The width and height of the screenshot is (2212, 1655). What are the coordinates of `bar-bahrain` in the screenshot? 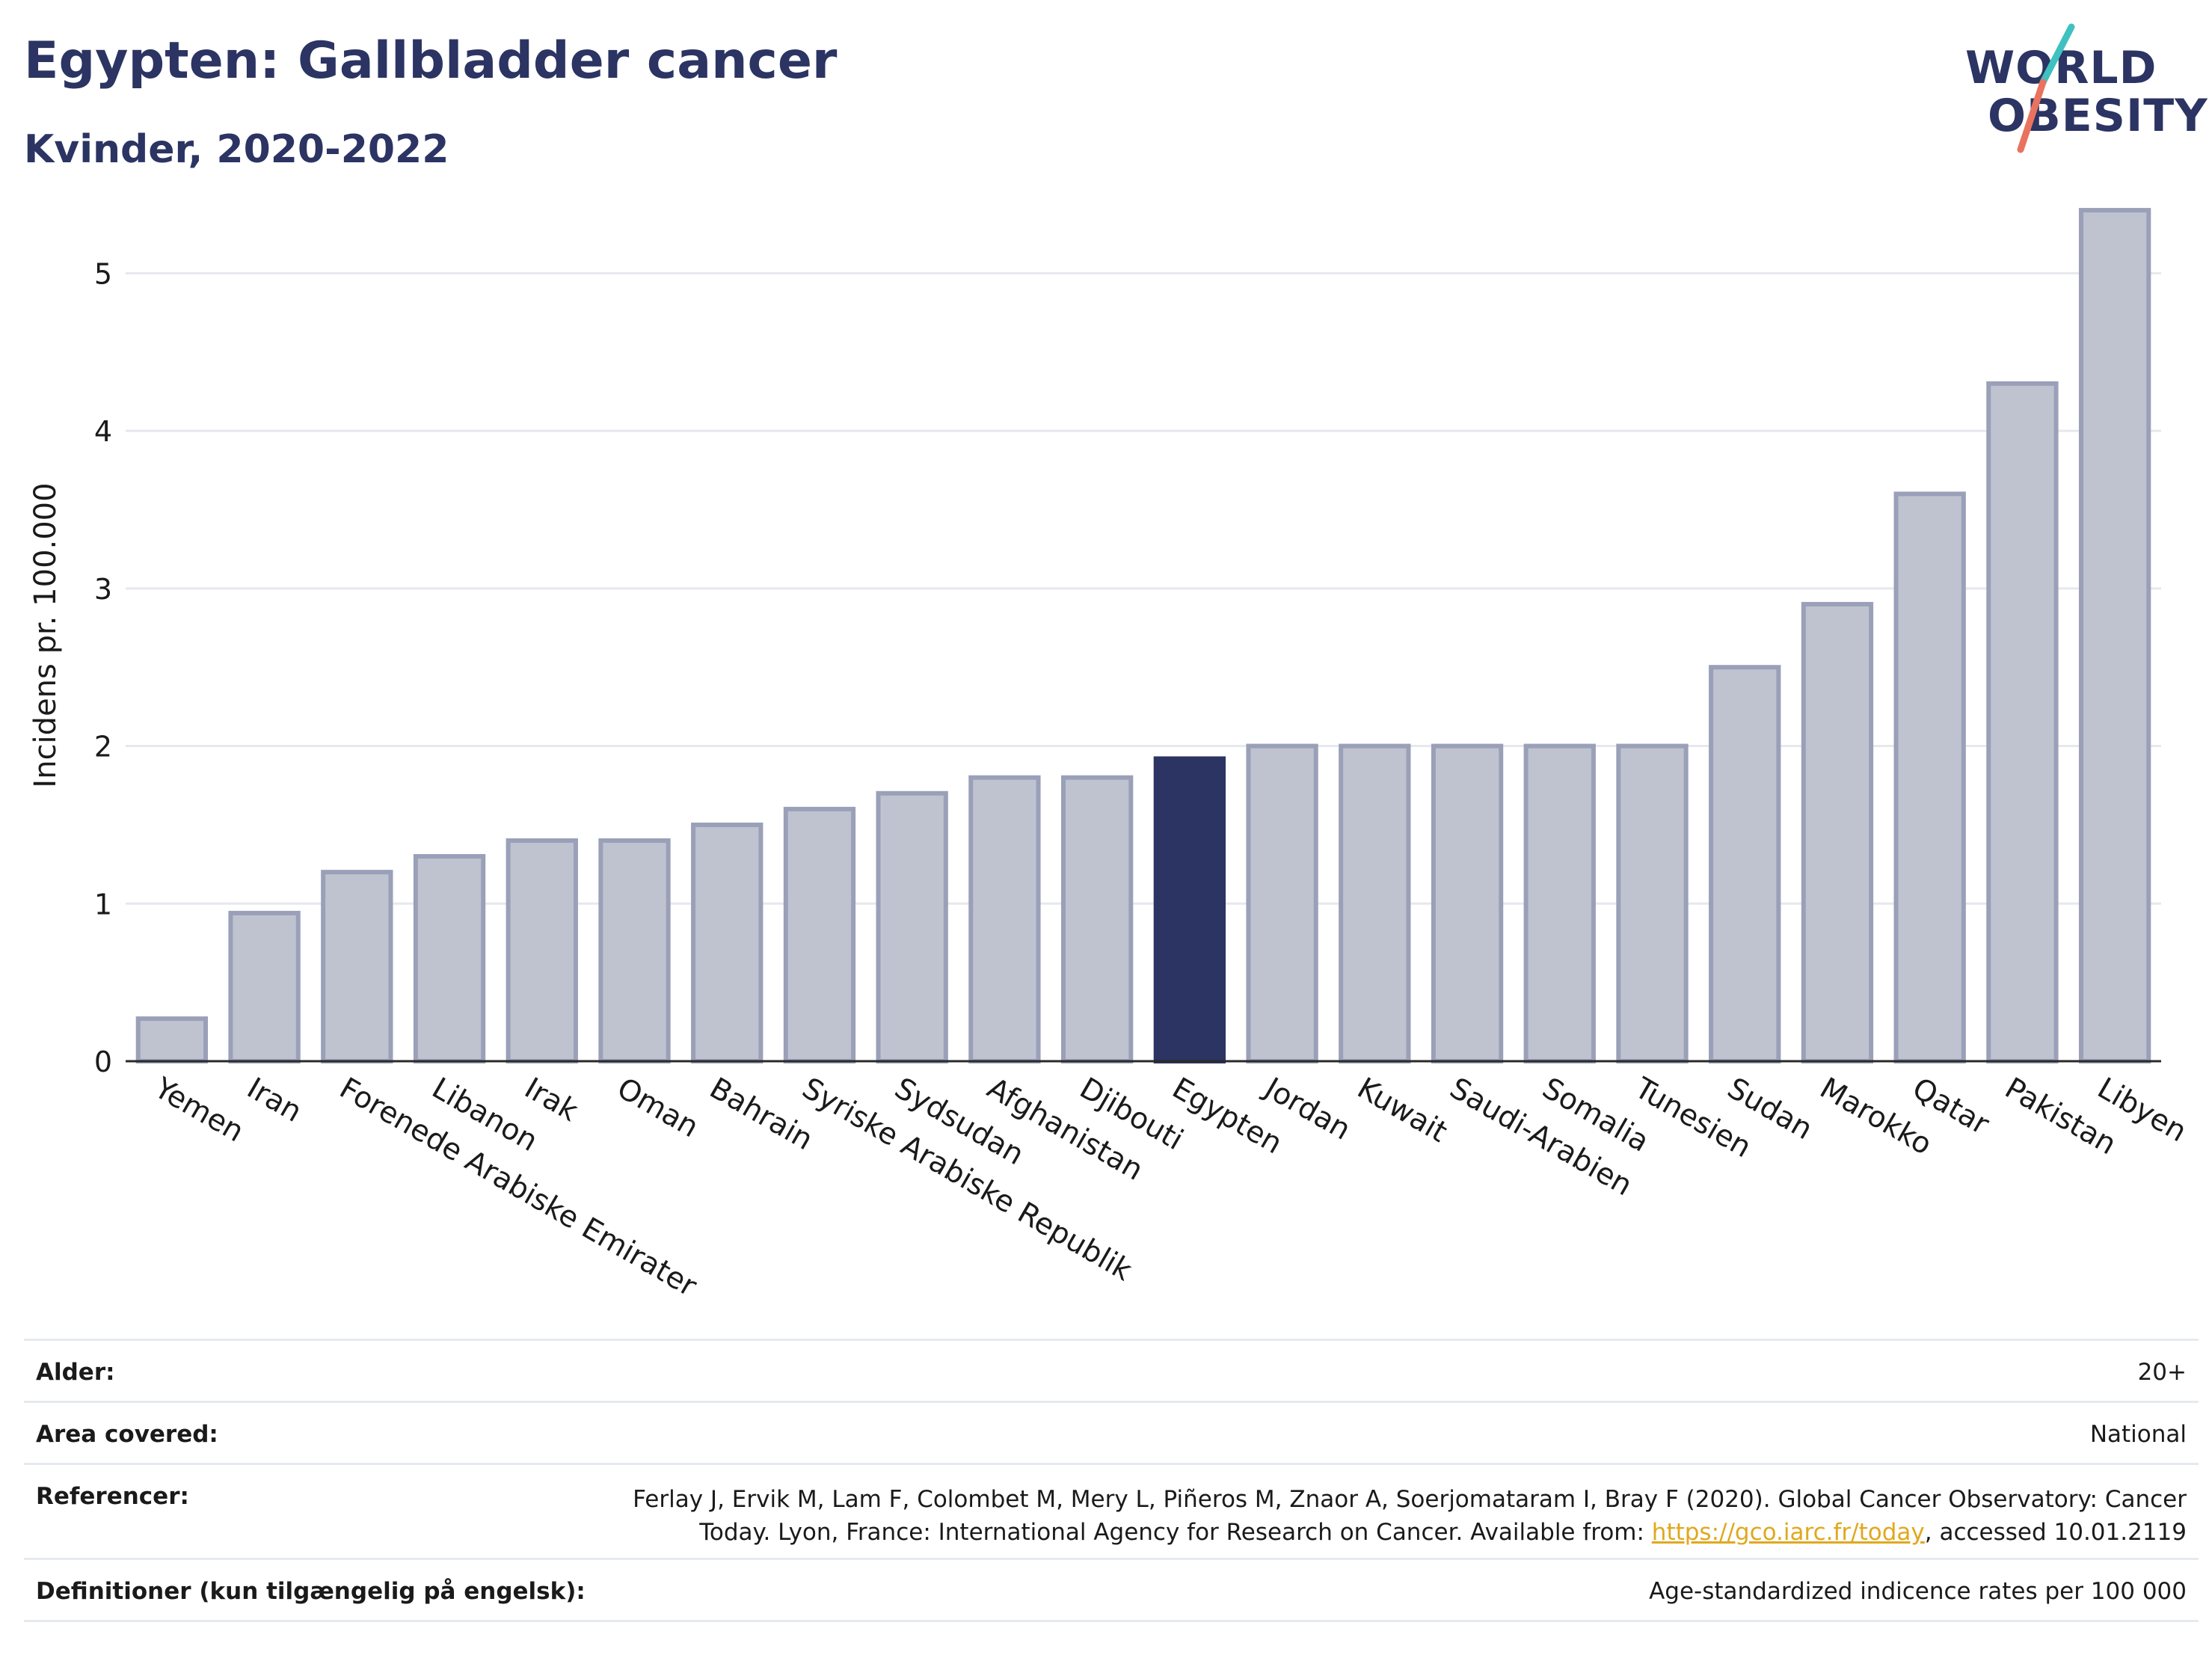 It's located at (727, 942).